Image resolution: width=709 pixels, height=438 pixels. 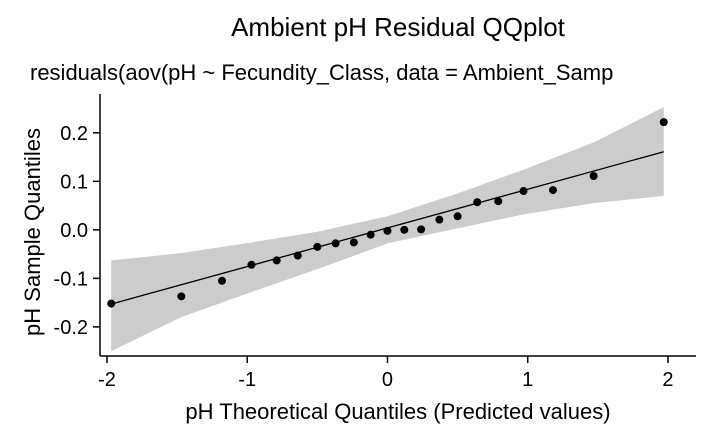 I want to click on y-tick-label: 0.0, so click(x=74, y=231).